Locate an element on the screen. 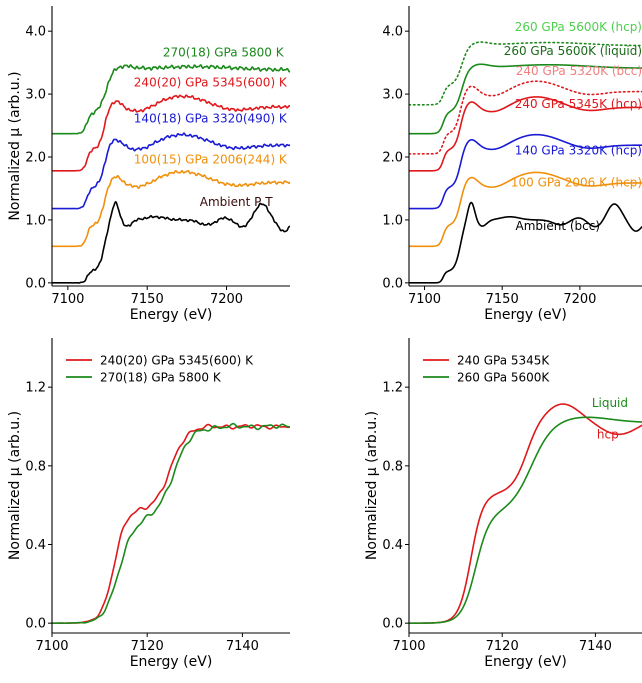 This screenshot has width=642, height=683. annotation: 260 GPa 5600K (hcp) is located at coordinates (578, 27).